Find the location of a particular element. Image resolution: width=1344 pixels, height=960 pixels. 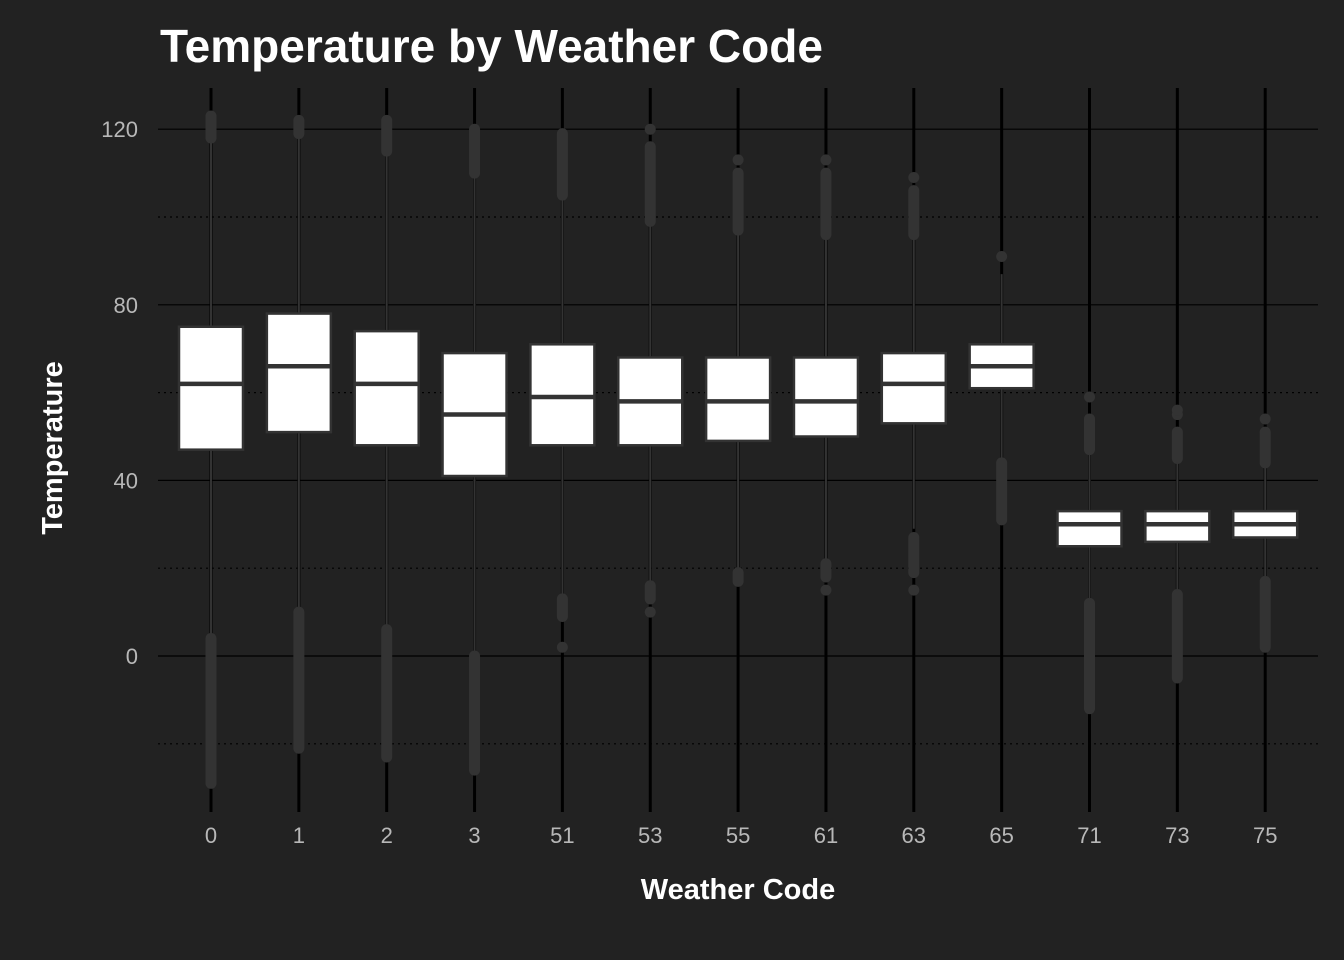

y-tick-label: 80 is located at coordinates (126, 305).